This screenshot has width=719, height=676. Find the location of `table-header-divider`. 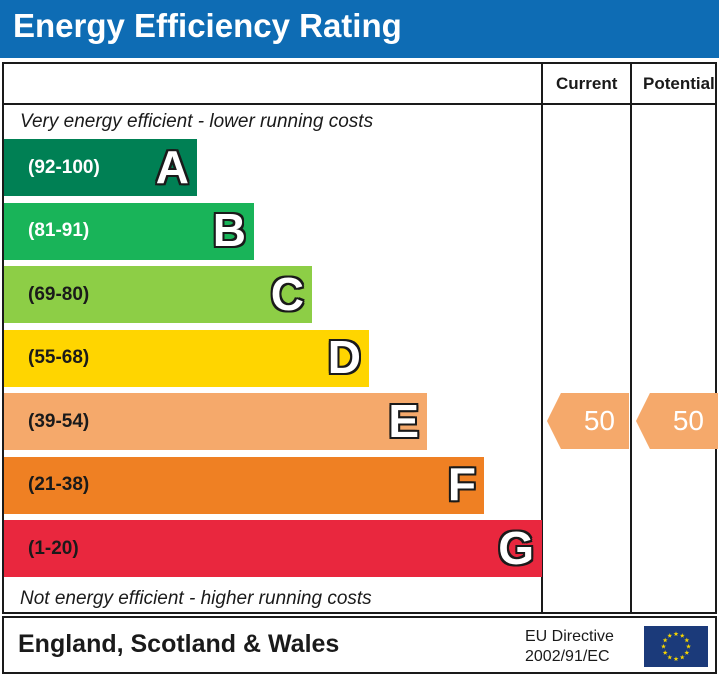

table-header-divider is located at coordinates (359, 104).